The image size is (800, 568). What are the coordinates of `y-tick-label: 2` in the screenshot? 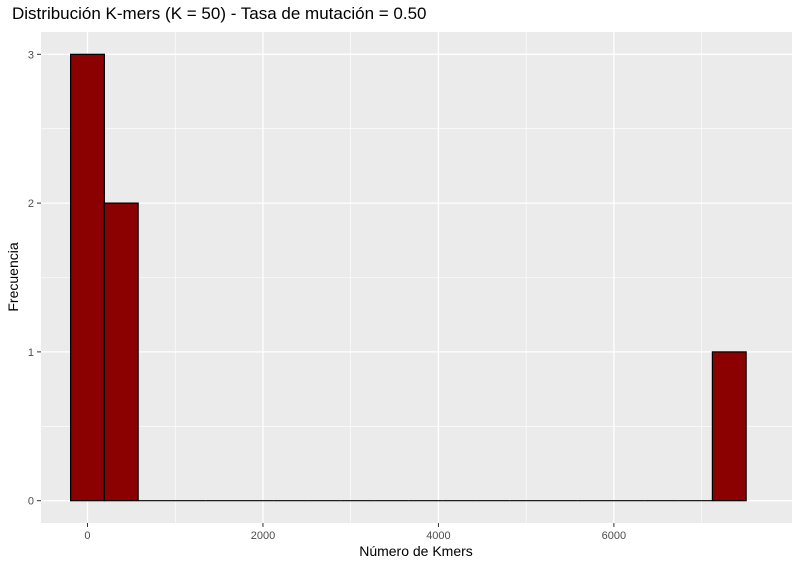 It's located at (31, 204).